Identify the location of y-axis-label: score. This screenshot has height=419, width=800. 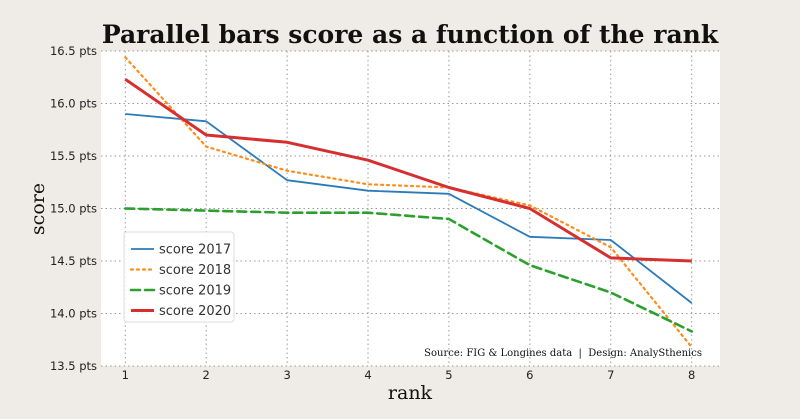
(38, 209).